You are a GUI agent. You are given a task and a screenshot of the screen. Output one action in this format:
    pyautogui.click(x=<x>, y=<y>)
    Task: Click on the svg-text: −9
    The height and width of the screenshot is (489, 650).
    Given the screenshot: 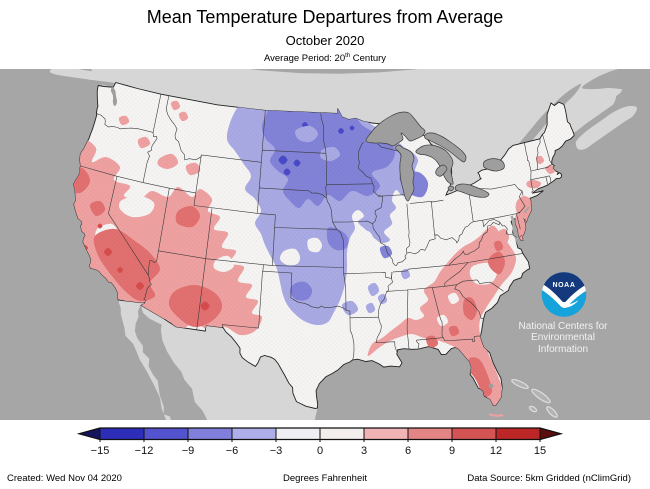 What is the action you would take?
    pyautogui.click(x=188, y=451)
    